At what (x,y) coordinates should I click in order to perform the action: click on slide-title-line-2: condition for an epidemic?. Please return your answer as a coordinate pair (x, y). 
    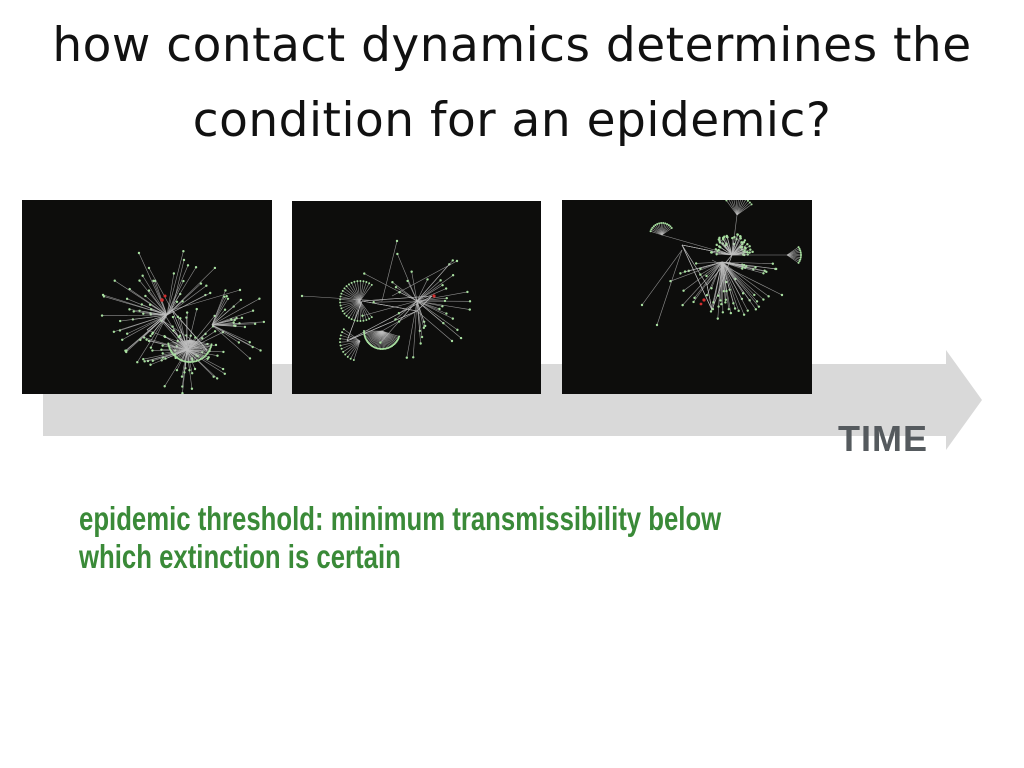
    Looking at the image, I should click on (512, 120).